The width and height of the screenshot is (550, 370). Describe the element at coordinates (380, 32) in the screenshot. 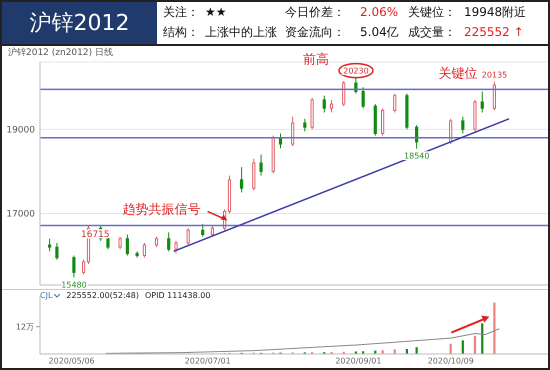

I see `text: 5.04亿` at that location.